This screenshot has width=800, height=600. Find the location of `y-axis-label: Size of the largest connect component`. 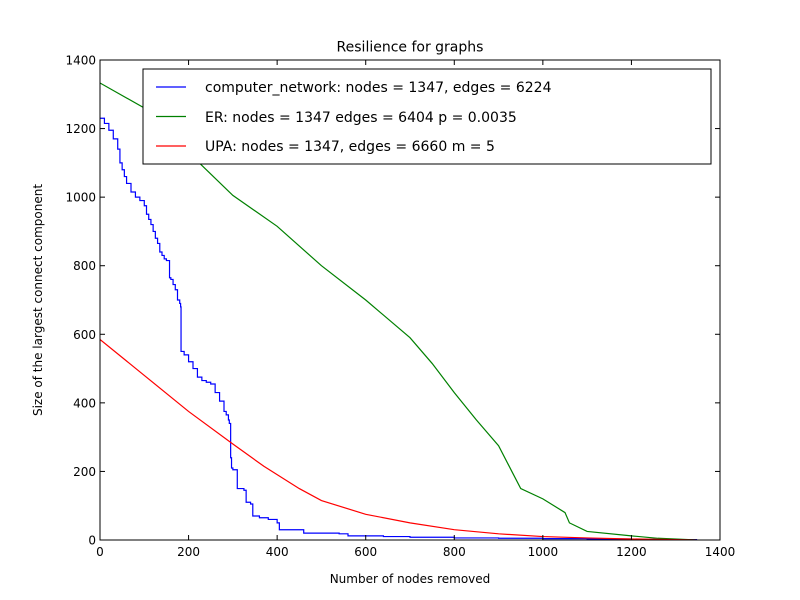

y-axis-label: Size of the largest connect component is located at coordinates (38, 300).